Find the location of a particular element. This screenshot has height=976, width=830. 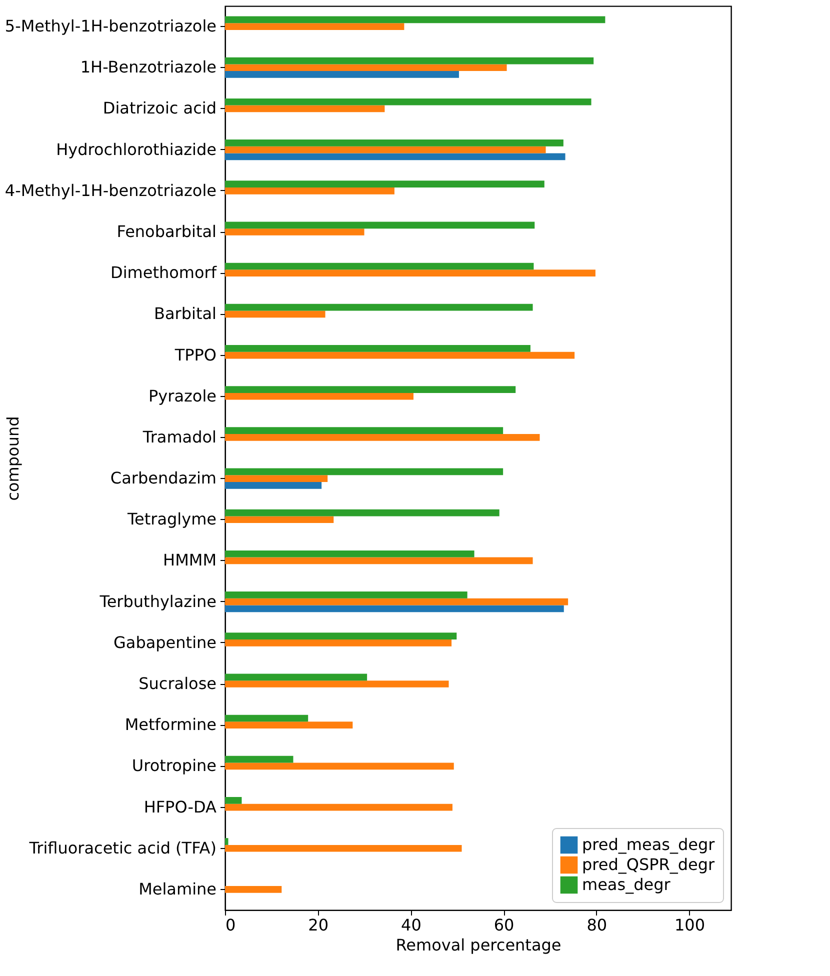

y-tick-label: Carbendazim is located at coordinates (163, 478).